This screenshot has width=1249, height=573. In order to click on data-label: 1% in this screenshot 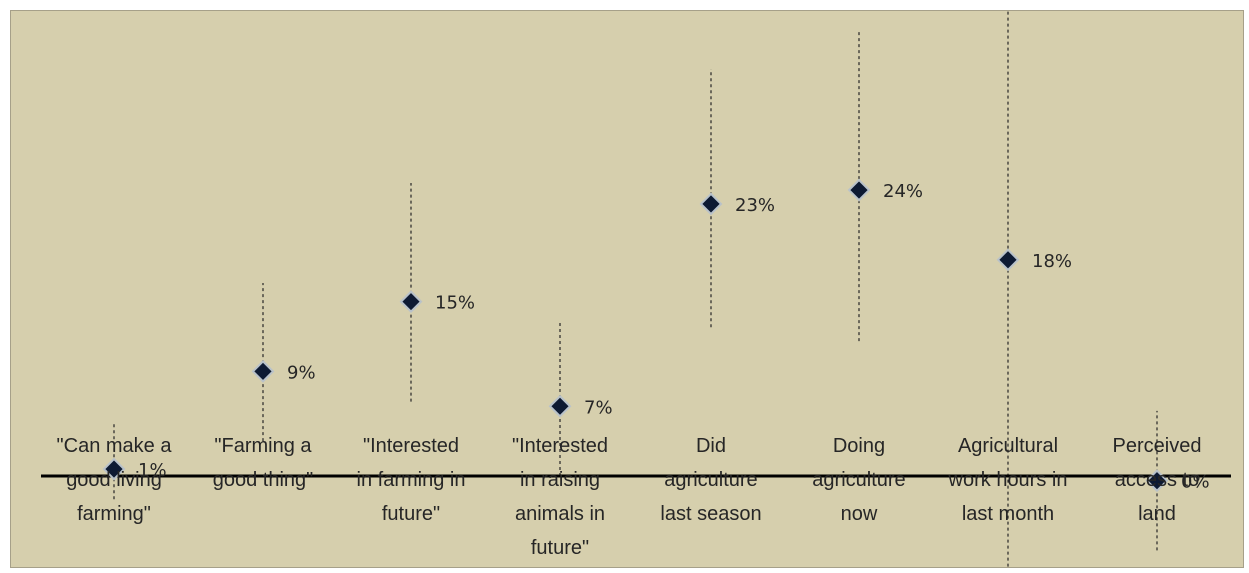, I will do `click(152, 470)`.